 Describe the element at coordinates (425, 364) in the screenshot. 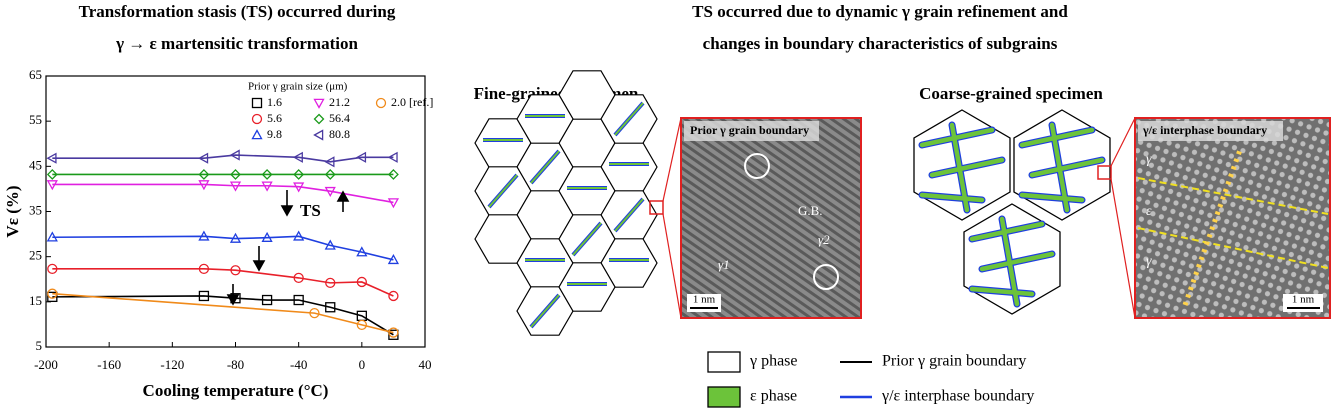

I see `x-tick-label: 40` at that location.